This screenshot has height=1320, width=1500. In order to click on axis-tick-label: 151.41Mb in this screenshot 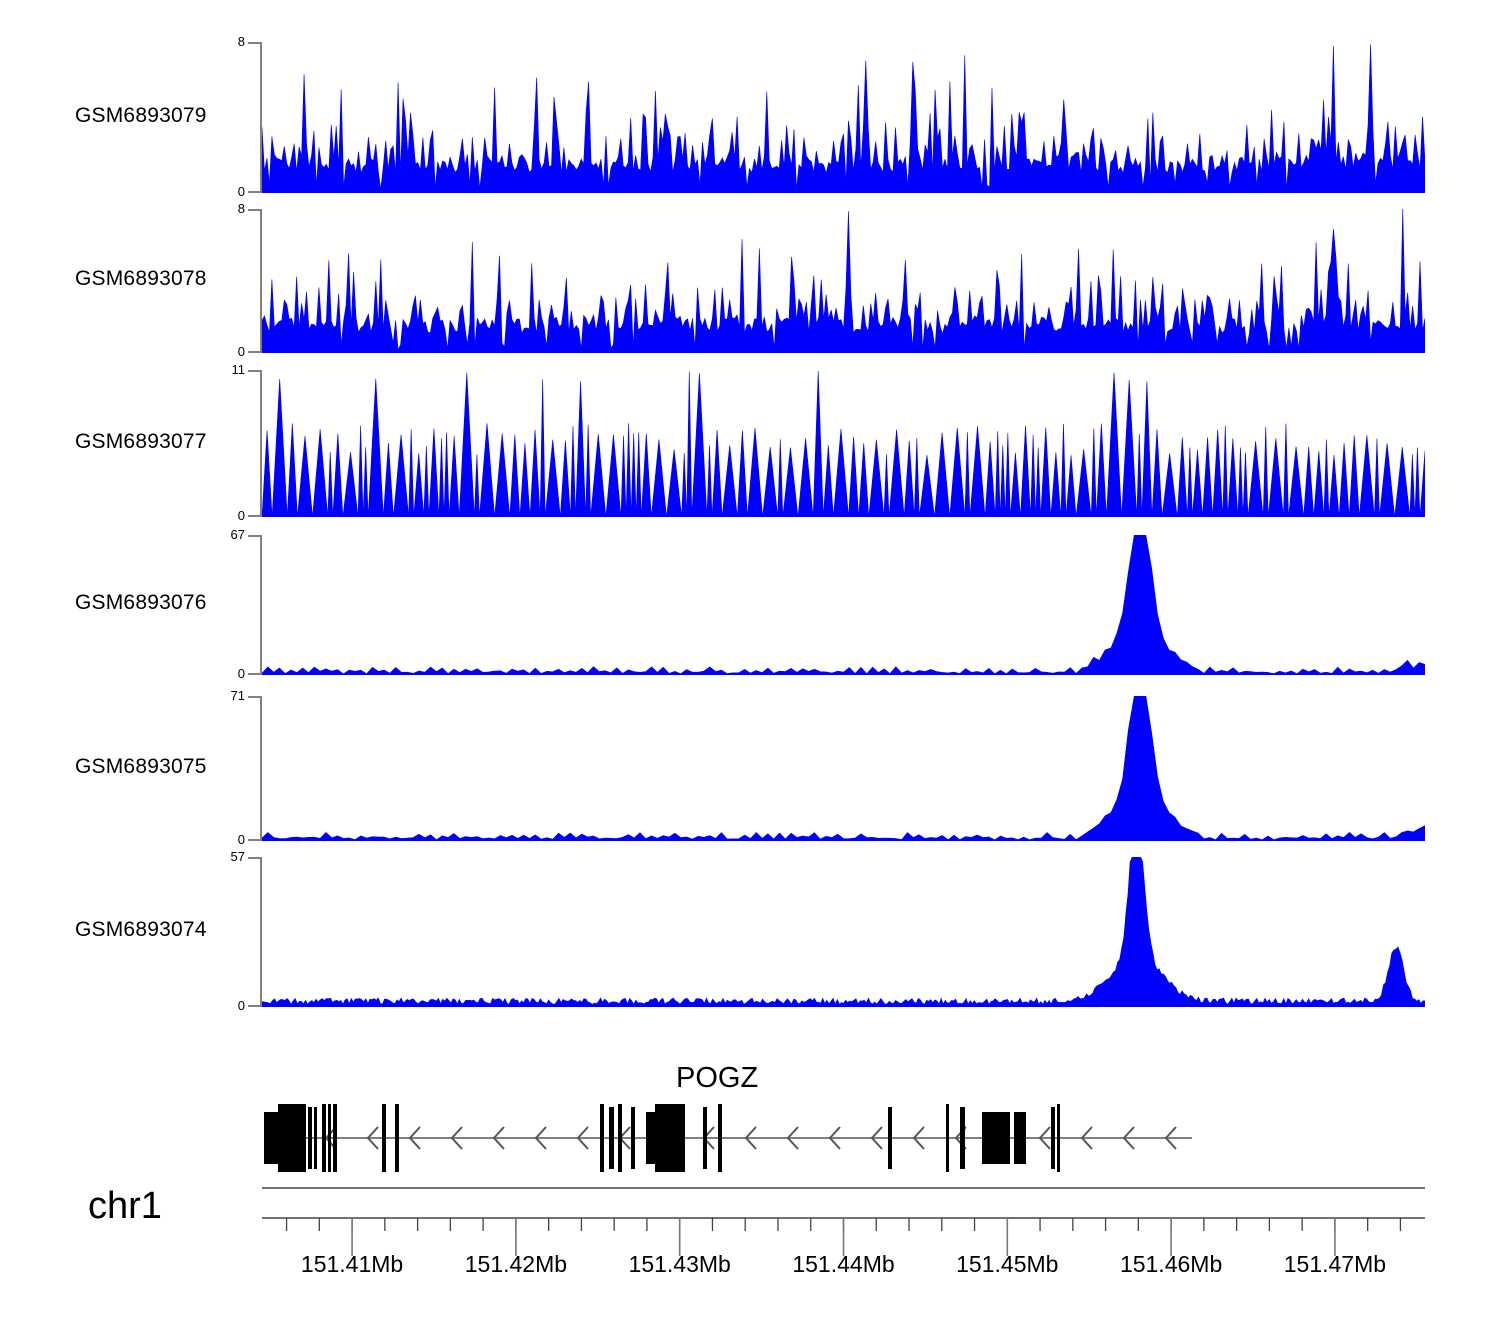, I will do `click(352, 1264)`.